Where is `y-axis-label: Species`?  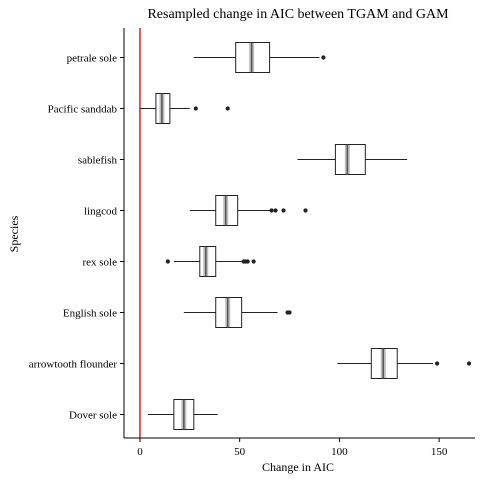 y-axis-label: Species is located at coordinates (14, 233).